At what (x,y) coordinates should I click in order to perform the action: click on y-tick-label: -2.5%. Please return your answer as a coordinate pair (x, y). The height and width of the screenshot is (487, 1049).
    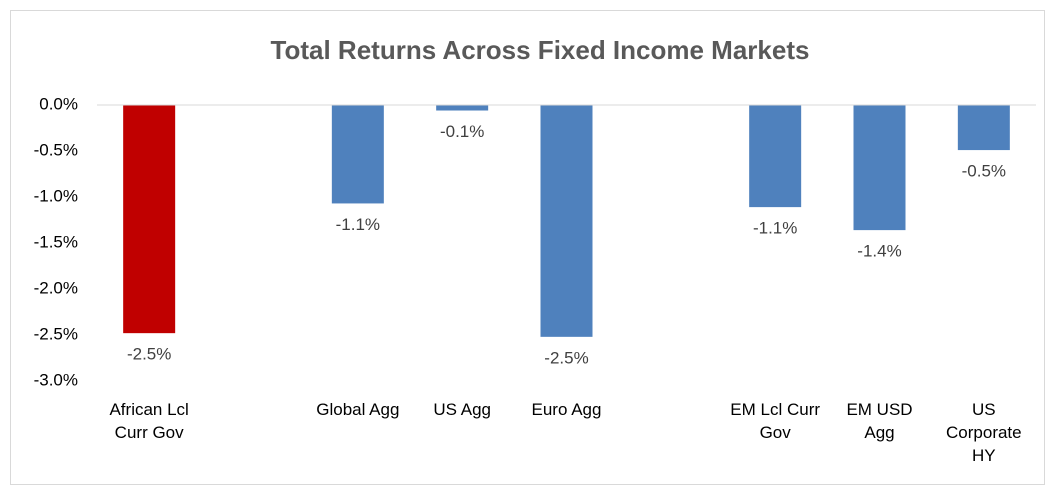
    Looking at the image, I should click on (56, 333).